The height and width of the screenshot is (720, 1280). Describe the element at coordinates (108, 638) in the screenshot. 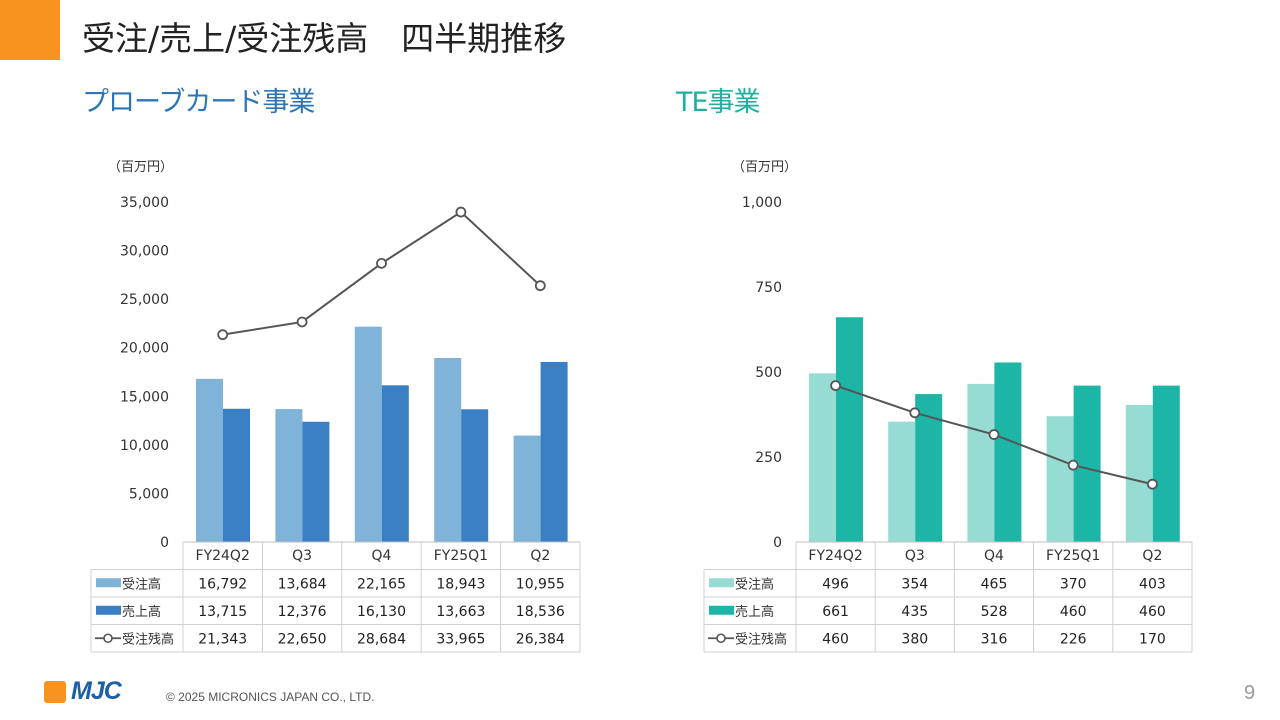

I see `probe-legend-key-backlog-marker` at that location.